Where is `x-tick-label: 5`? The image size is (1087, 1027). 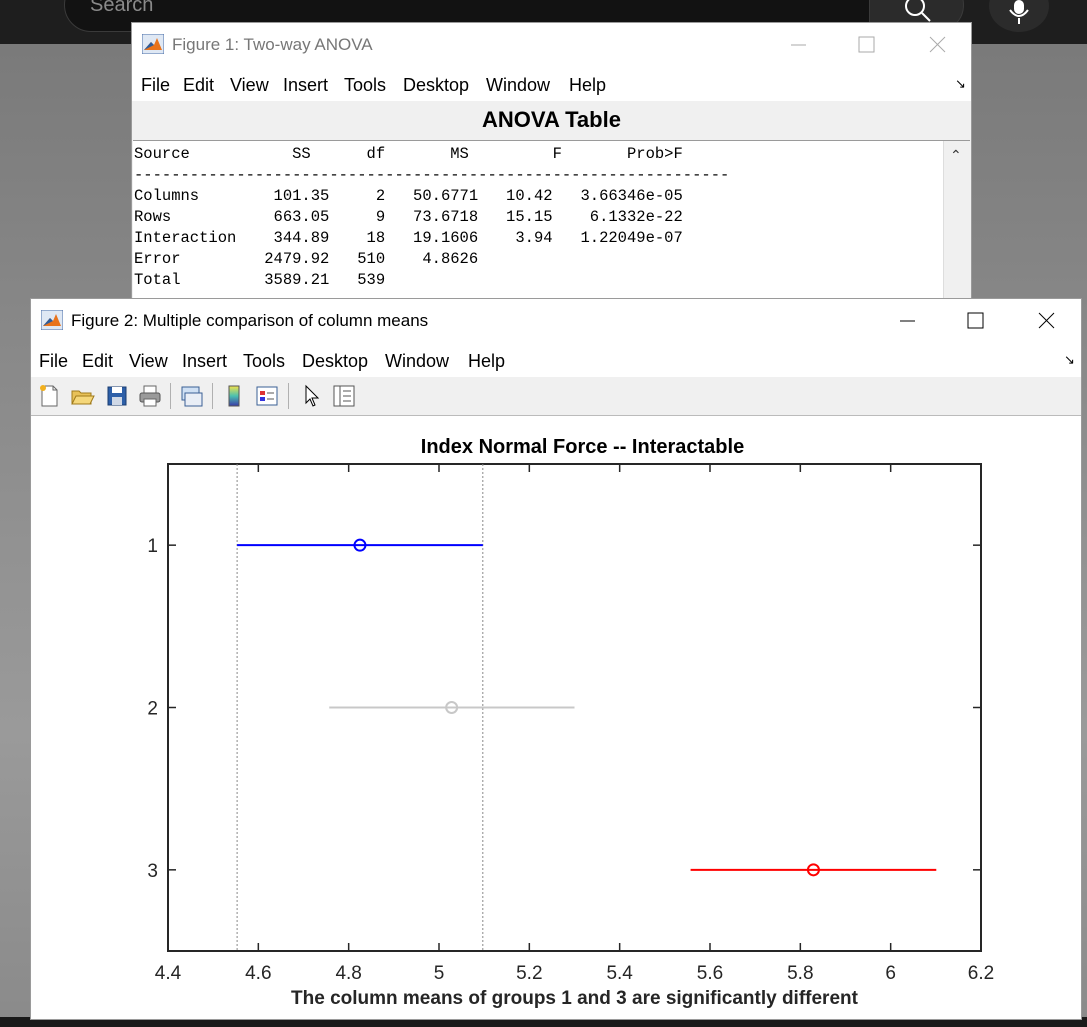
x-tick-label: 5 is located at coordinates (439, 973).